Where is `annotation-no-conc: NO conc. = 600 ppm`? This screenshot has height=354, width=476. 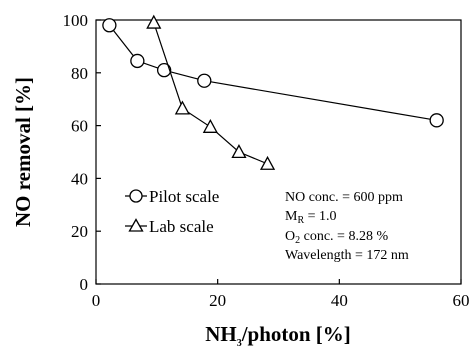
annotation-no-conc: NO conc. = 600 ppm is located at coordinates (344, 197).